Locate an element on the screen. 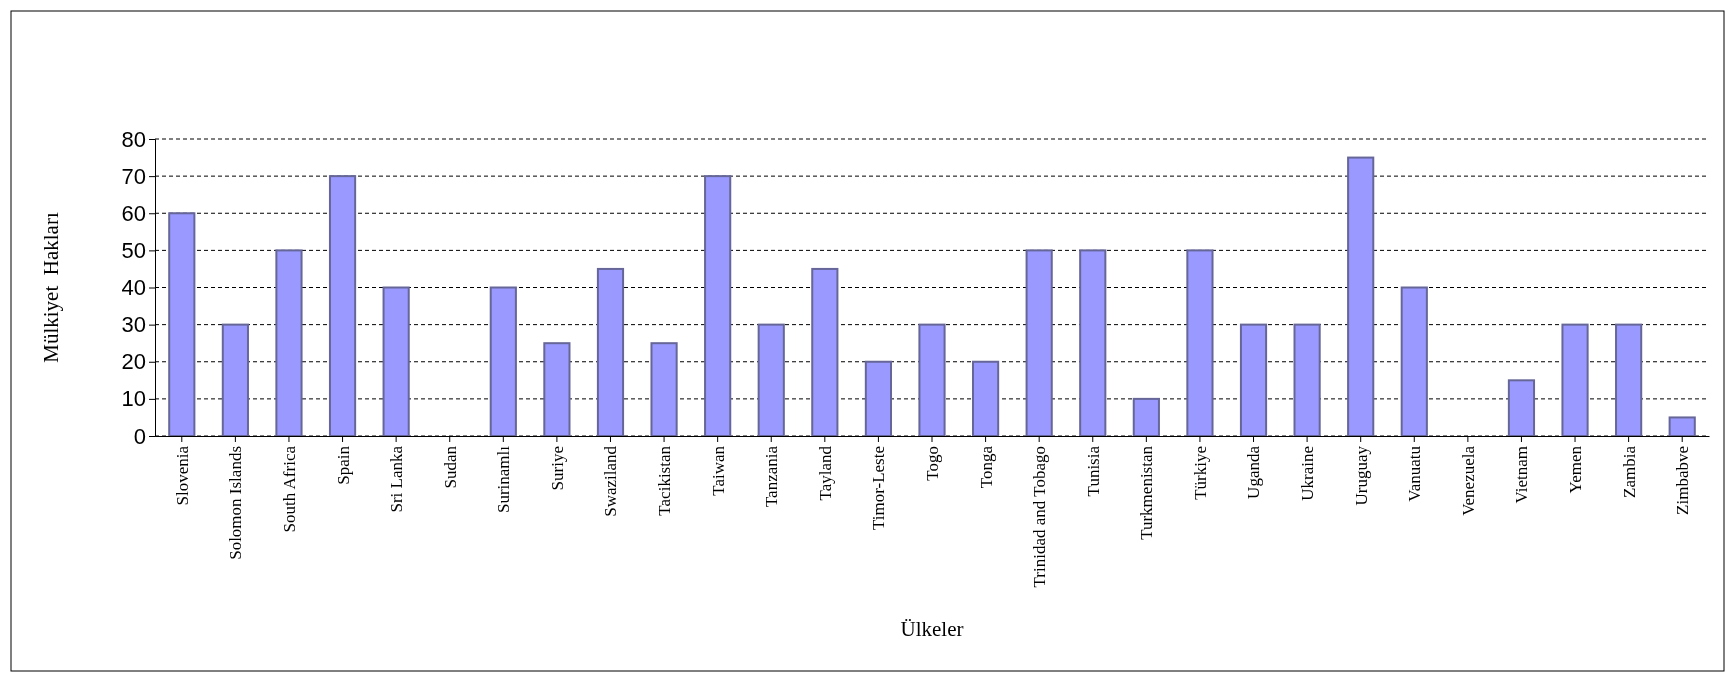 The height and width of the screenshot is (677, 1734). x-tick-label: Vietnam is located at coordinates (1522, 475).